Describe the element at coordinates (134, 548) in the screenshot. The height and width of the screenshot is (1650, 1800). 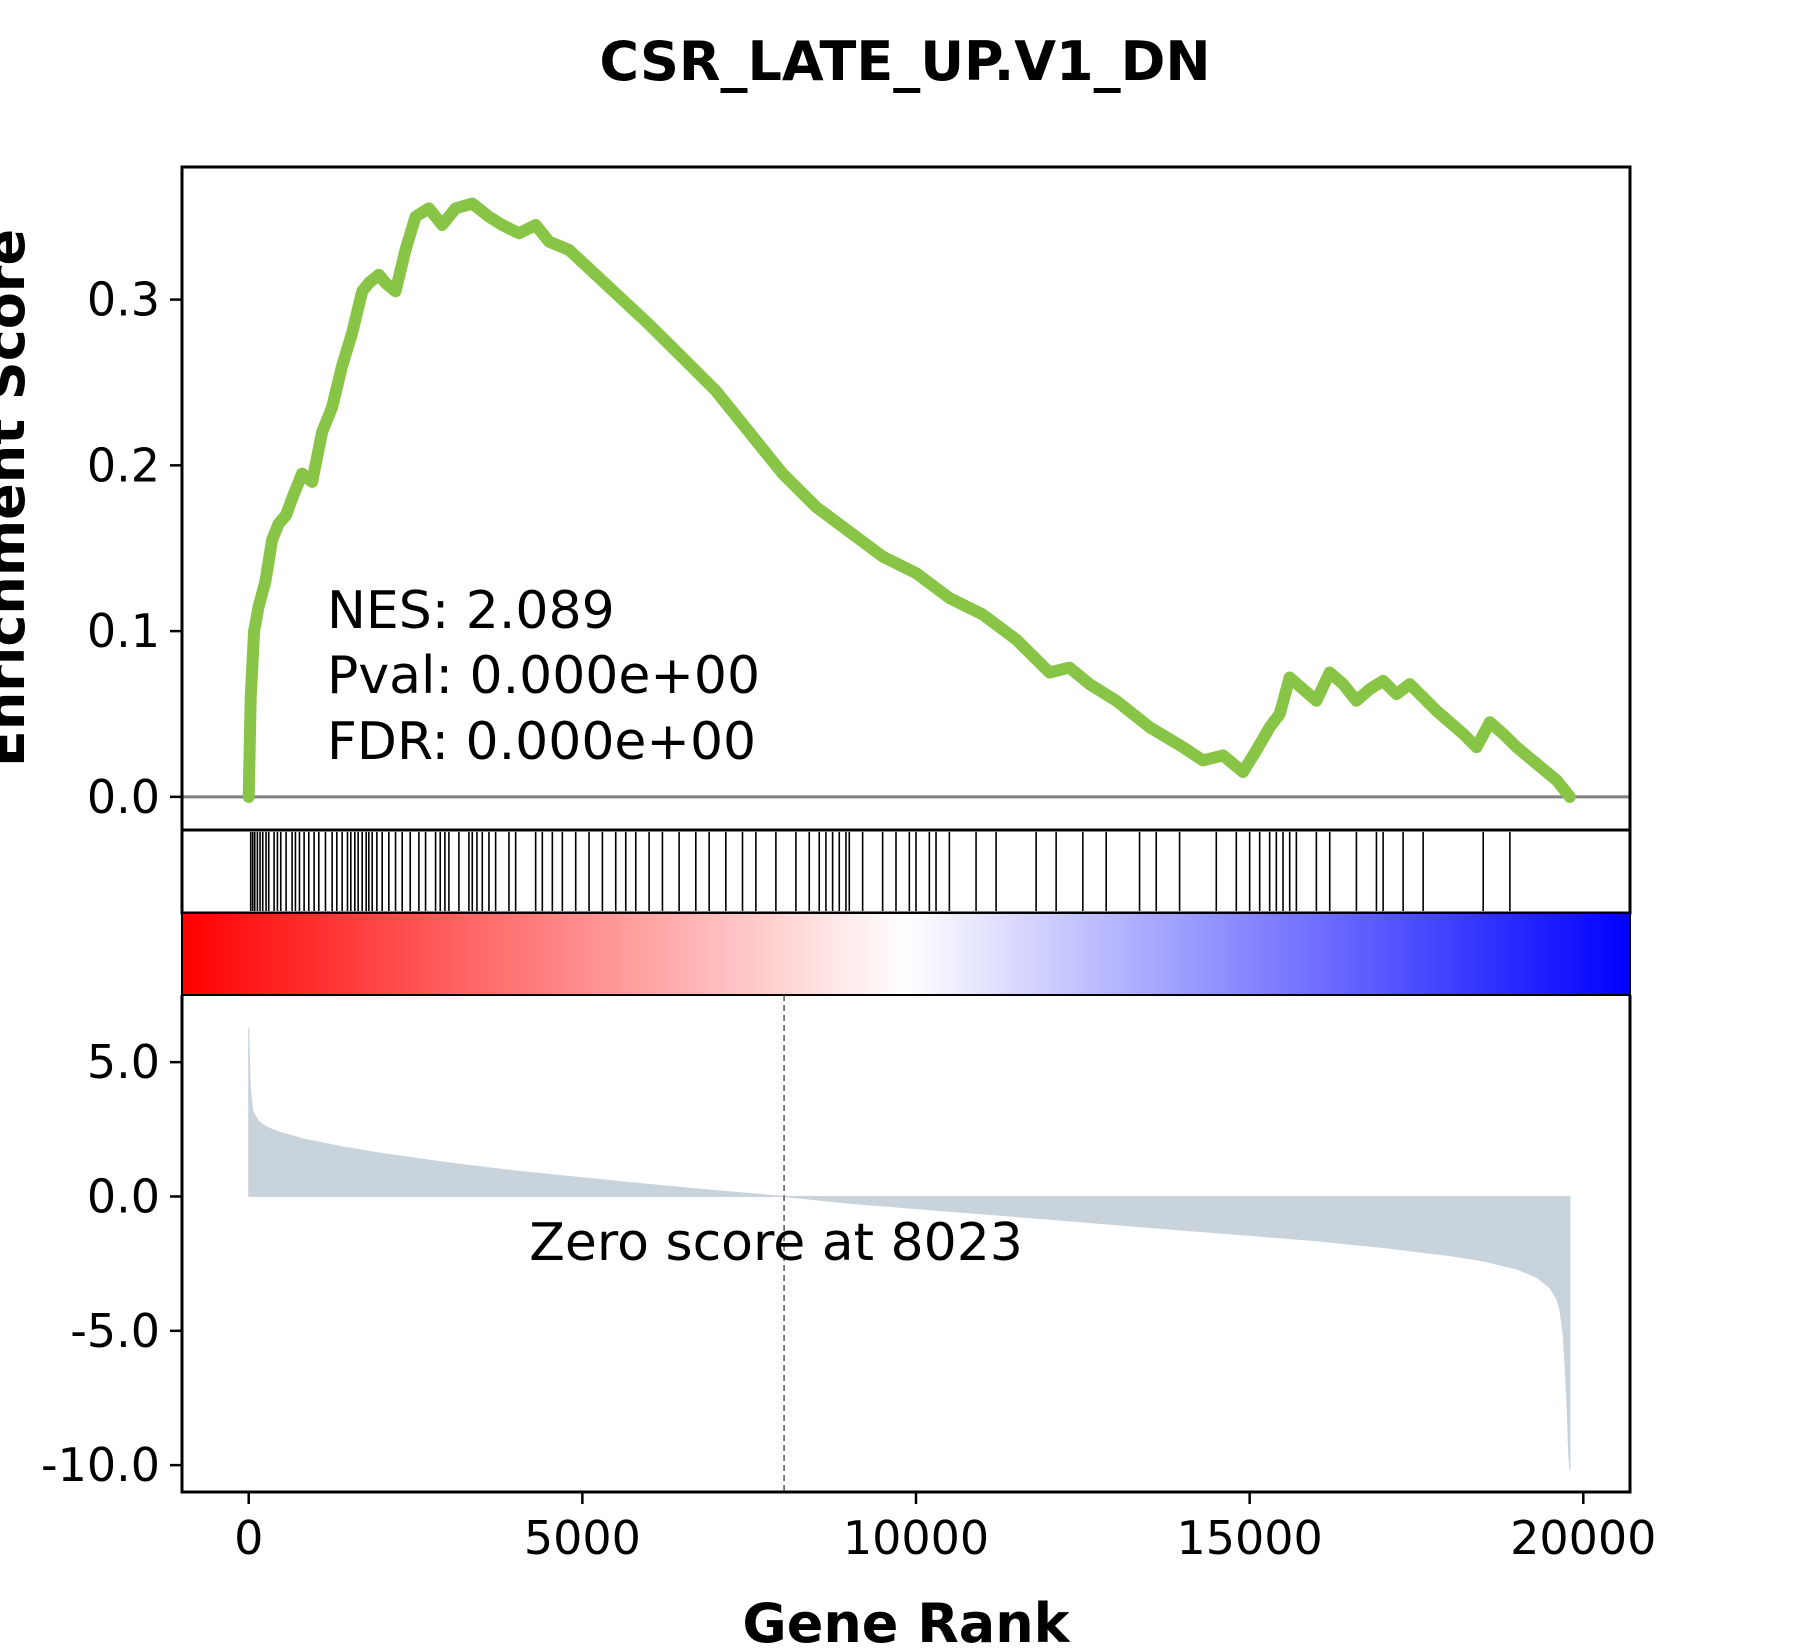
I see `es-y-ticks: 0.0 0.1 0.2 0.3` at that location.